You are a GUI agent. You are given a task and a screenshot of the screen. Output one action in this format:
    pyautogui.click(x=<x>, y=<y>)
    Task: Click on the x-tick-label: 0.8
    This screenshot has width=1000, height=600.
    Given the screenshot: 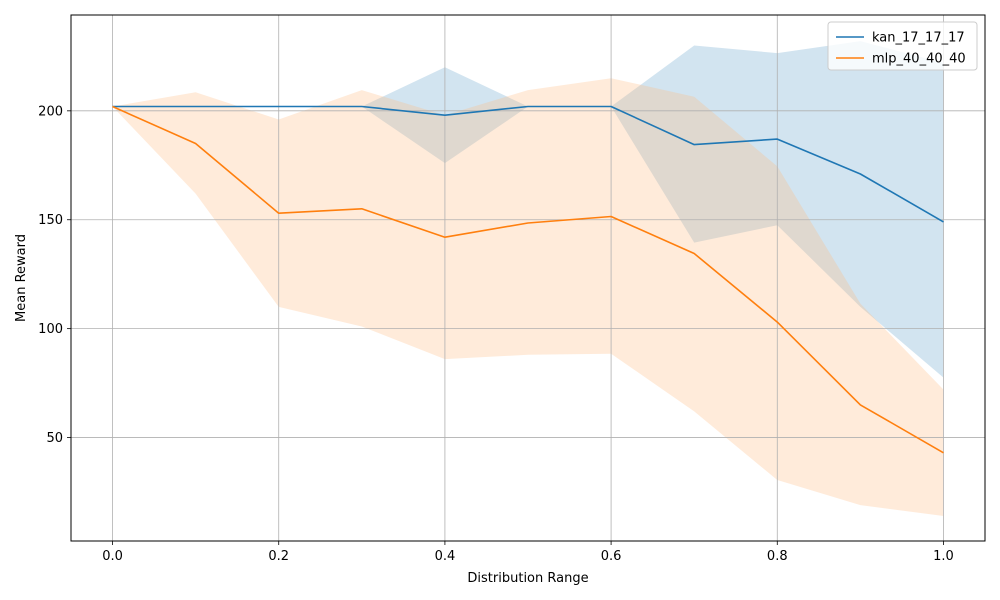 What is the action you would take?
    pyautogui.click(x=777, y=556)
    